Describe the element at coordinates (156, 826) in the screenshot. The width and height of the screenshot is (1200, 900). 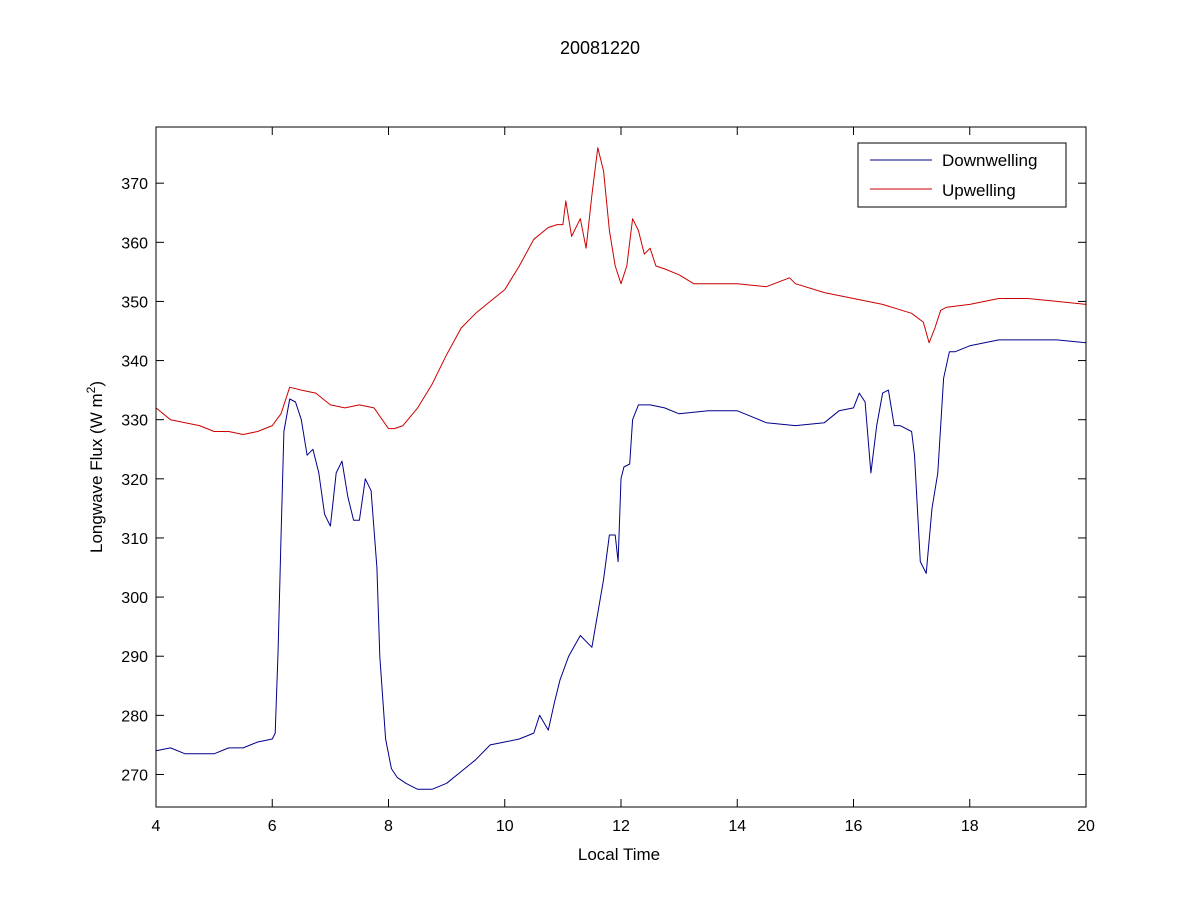
I see `x-tick-label: 4` at that location.